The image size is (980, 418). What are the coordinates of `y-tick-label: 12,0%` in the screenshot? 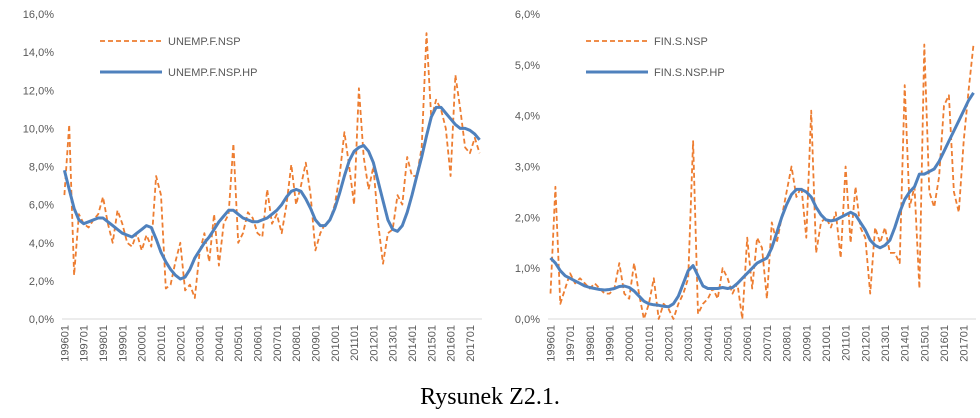 It's located at (38, 91).